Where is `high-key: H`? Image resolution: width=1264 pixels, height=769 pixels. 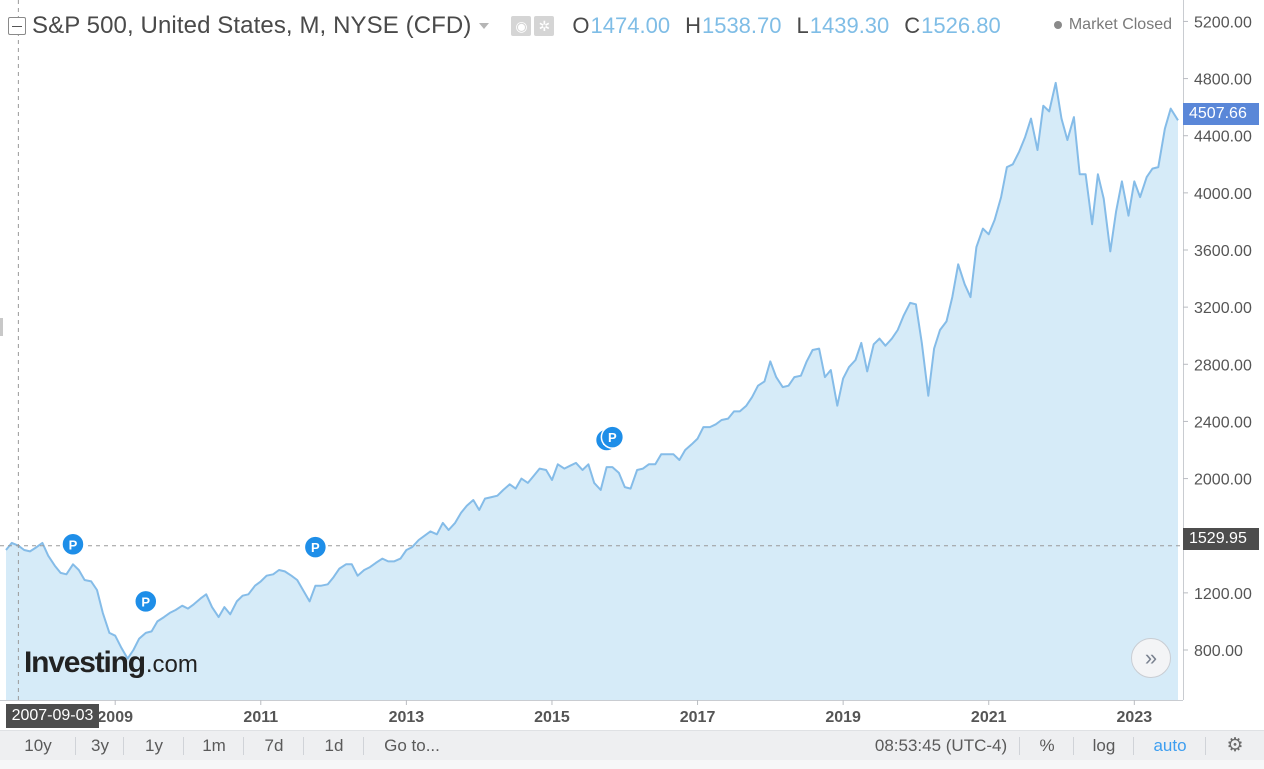
high-key: H is located at coordinates (693, 25).